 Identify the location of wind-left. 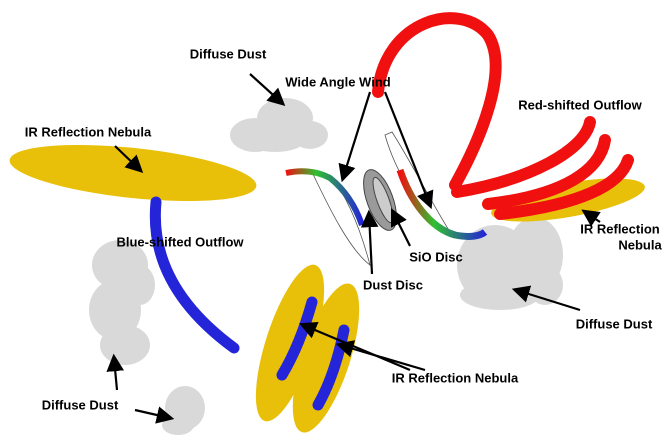
(325, 197).